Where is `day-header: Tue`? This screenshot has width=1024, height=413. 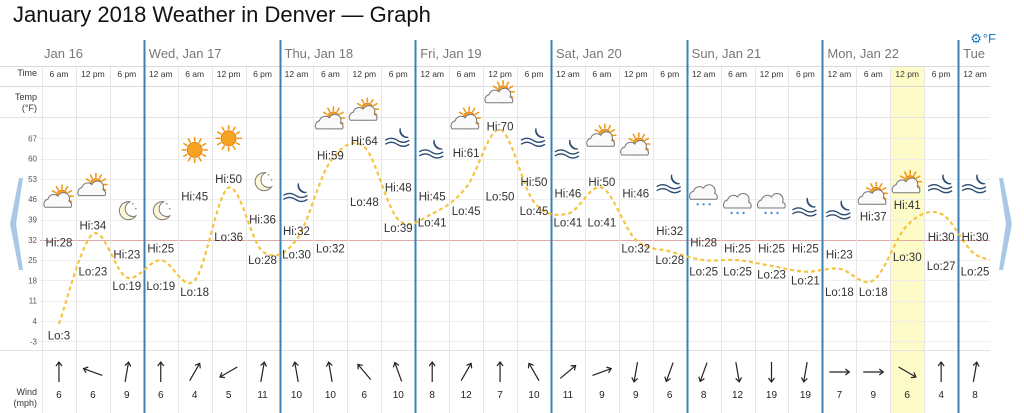
day-header: Tue is located at coordinates (974, 53).